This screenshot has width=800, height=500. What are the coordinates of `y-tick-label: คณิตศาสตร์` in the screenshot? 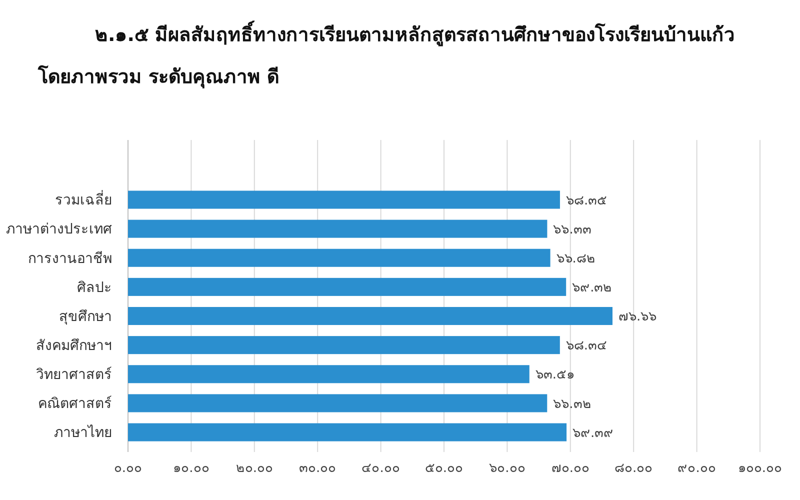 It's located at (75, 403).